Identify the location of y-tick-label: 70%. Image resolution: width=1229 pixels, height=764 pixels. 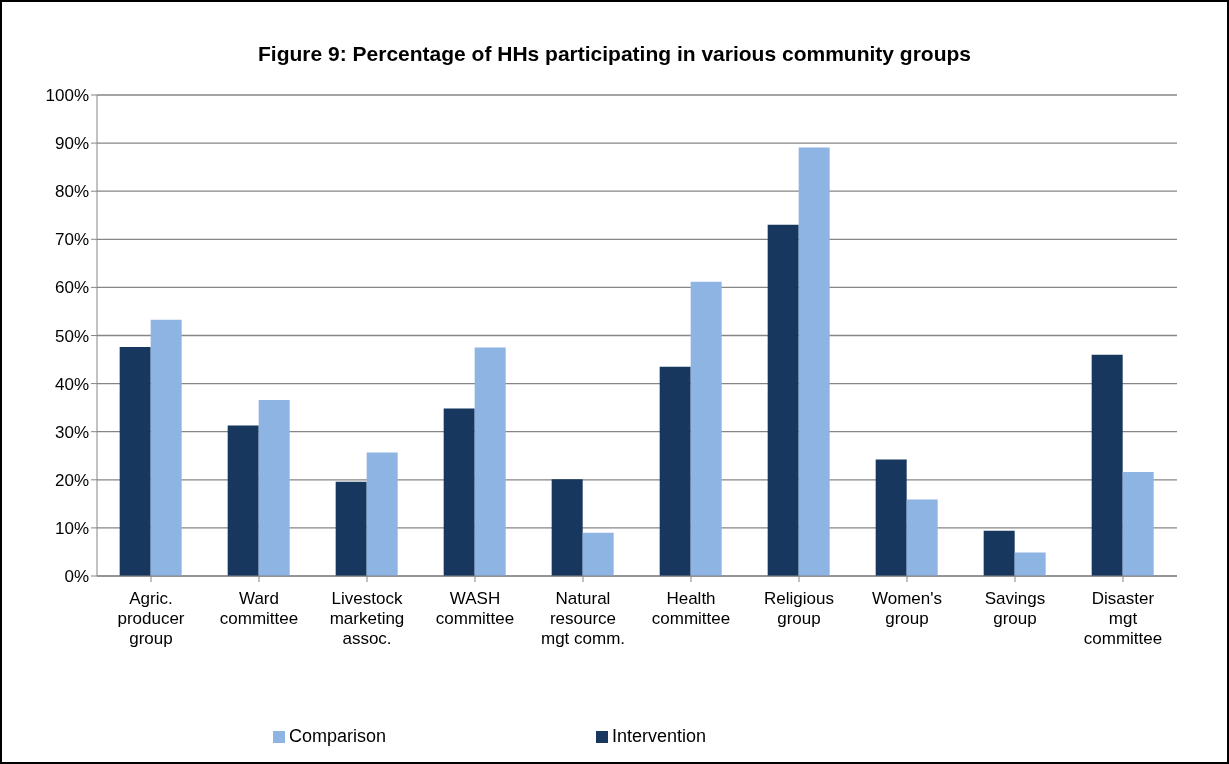
(71, 240).